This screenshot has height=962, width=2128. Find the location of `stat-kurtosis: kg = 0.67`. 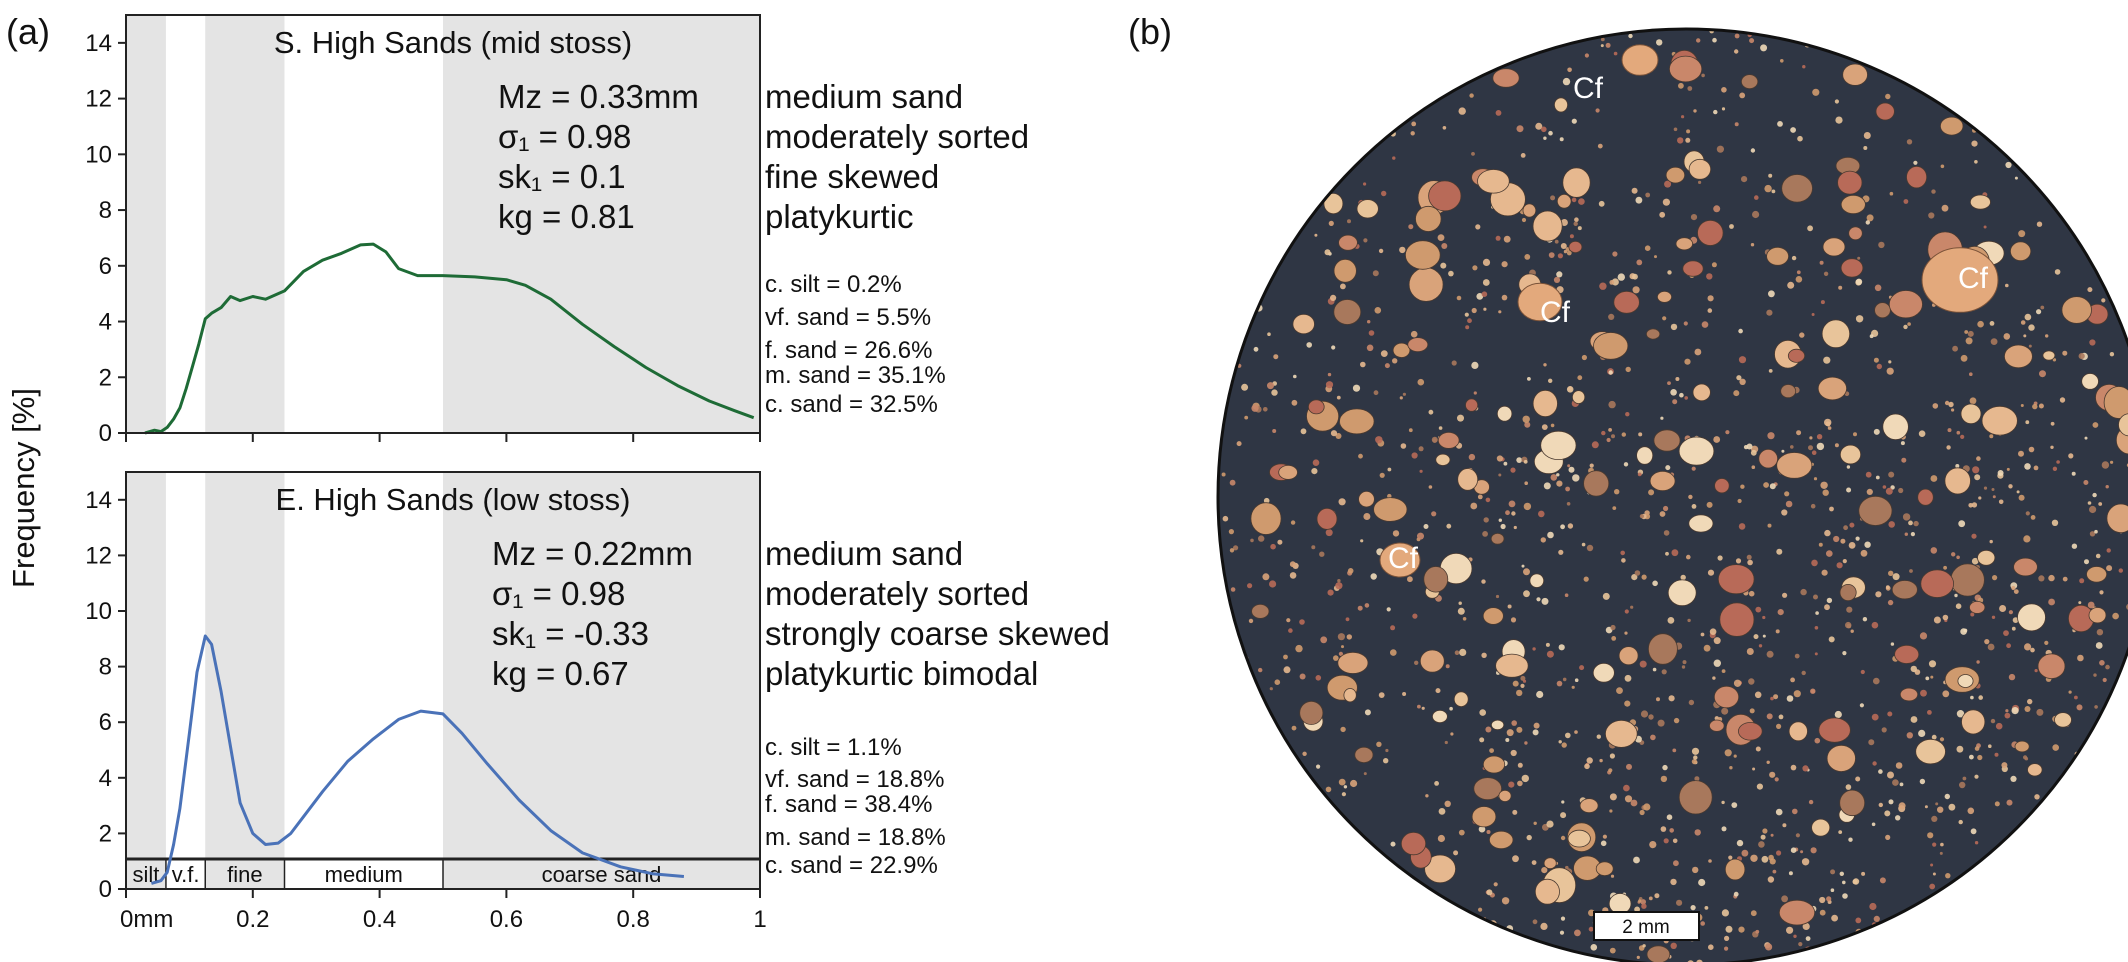

stat-kurtosis: kg = 0.67 is located at coordinates (560, 673).